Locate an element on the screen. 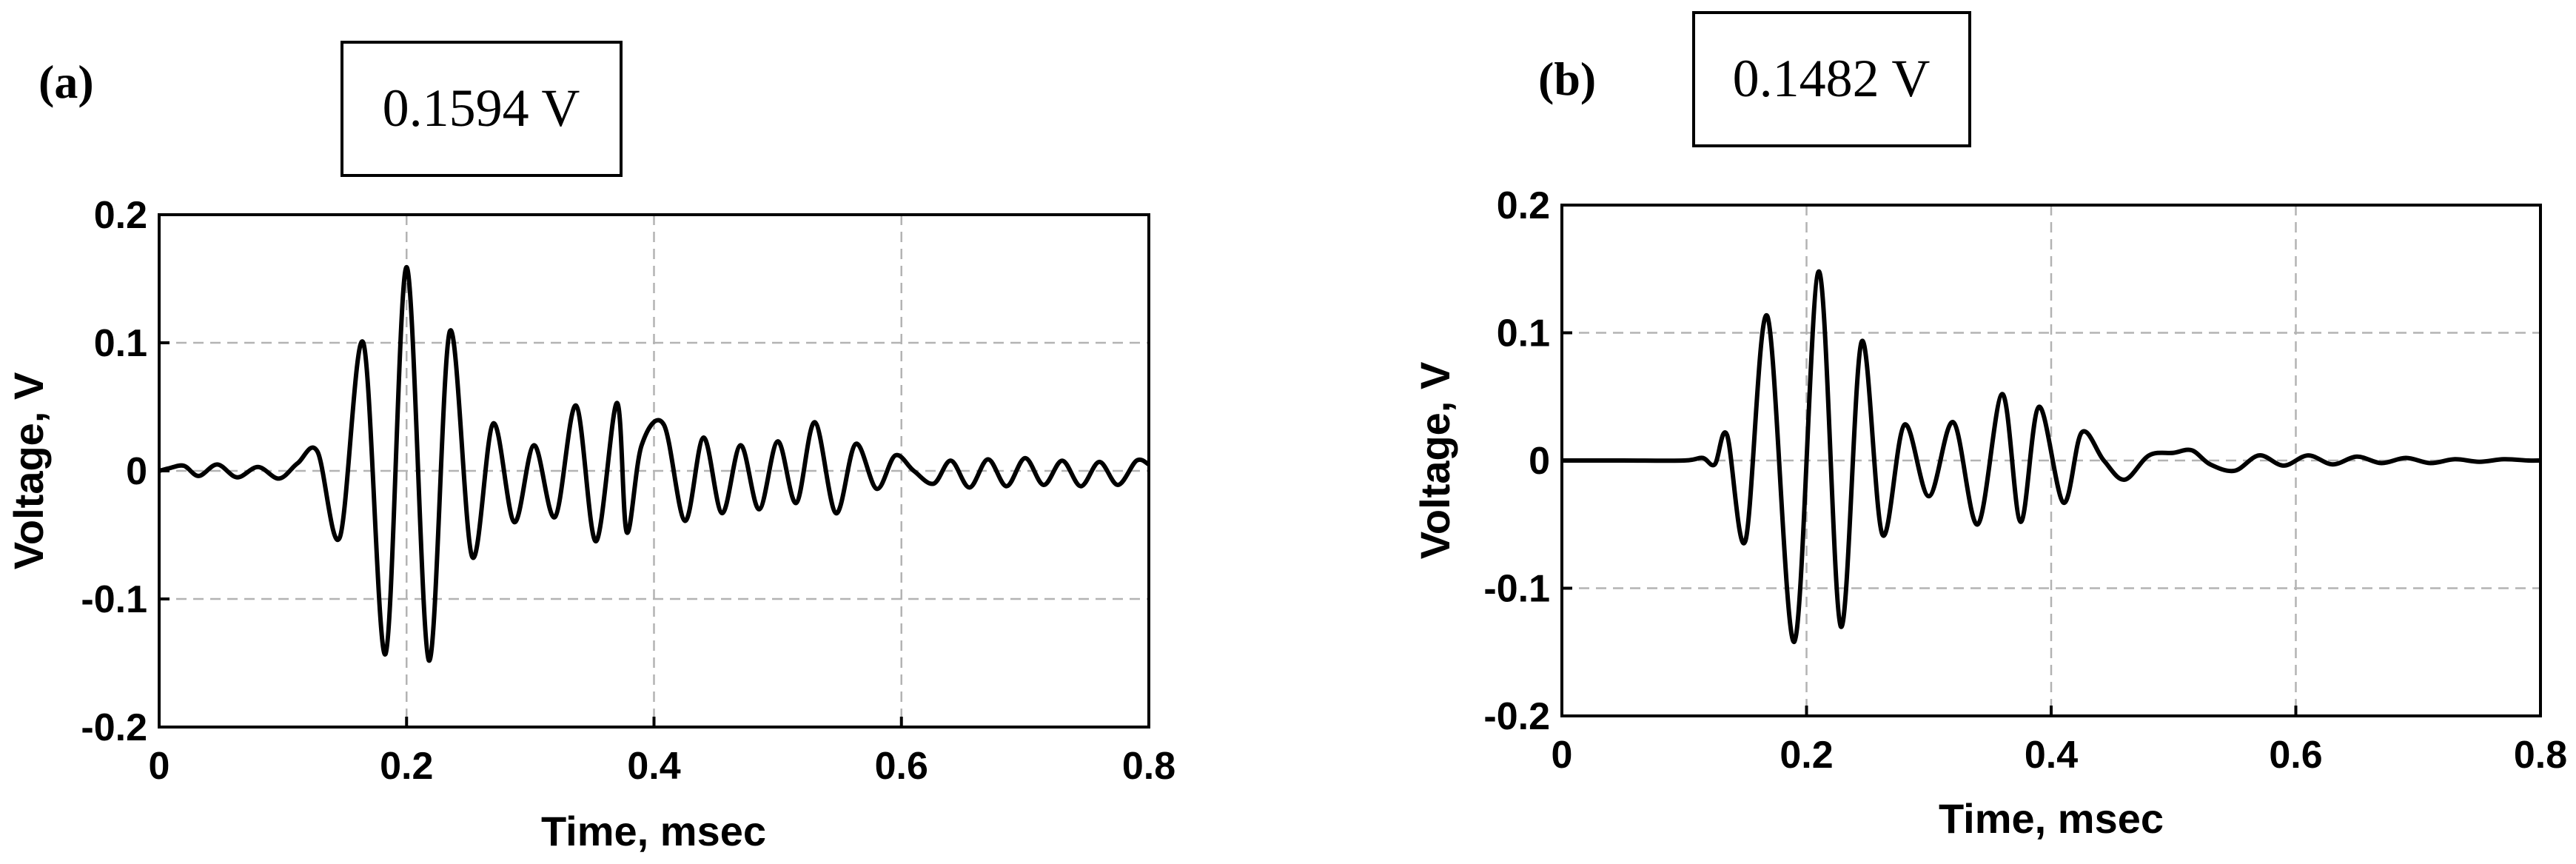 The width and height of the screenshot is (2576, 864). panel-a-x-tick-label: 0.8 is located at coordinates (1148, 766).